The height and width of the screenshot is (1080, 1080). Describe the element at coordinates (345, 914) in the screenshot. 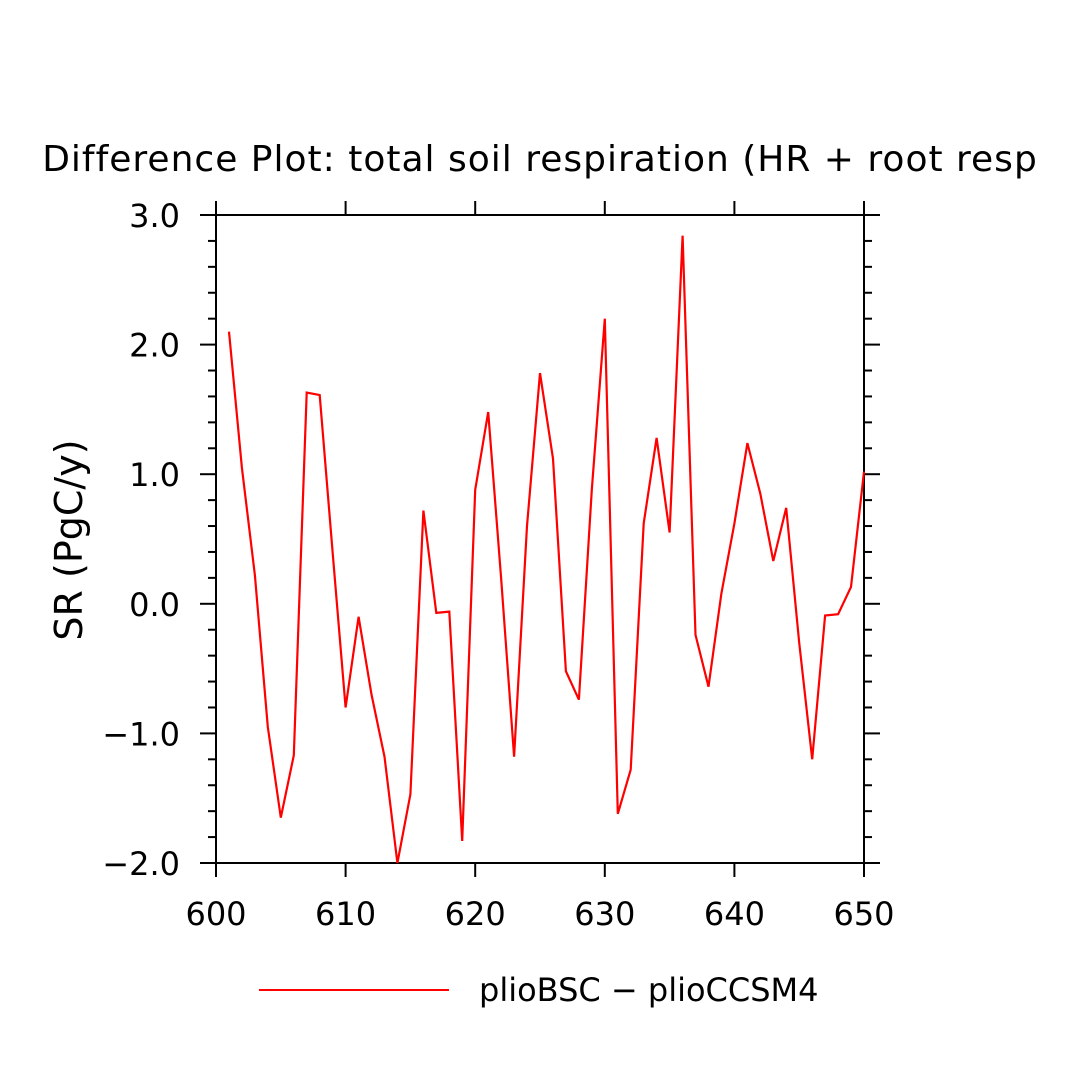

I see `x-tick-label: 610` at that location.